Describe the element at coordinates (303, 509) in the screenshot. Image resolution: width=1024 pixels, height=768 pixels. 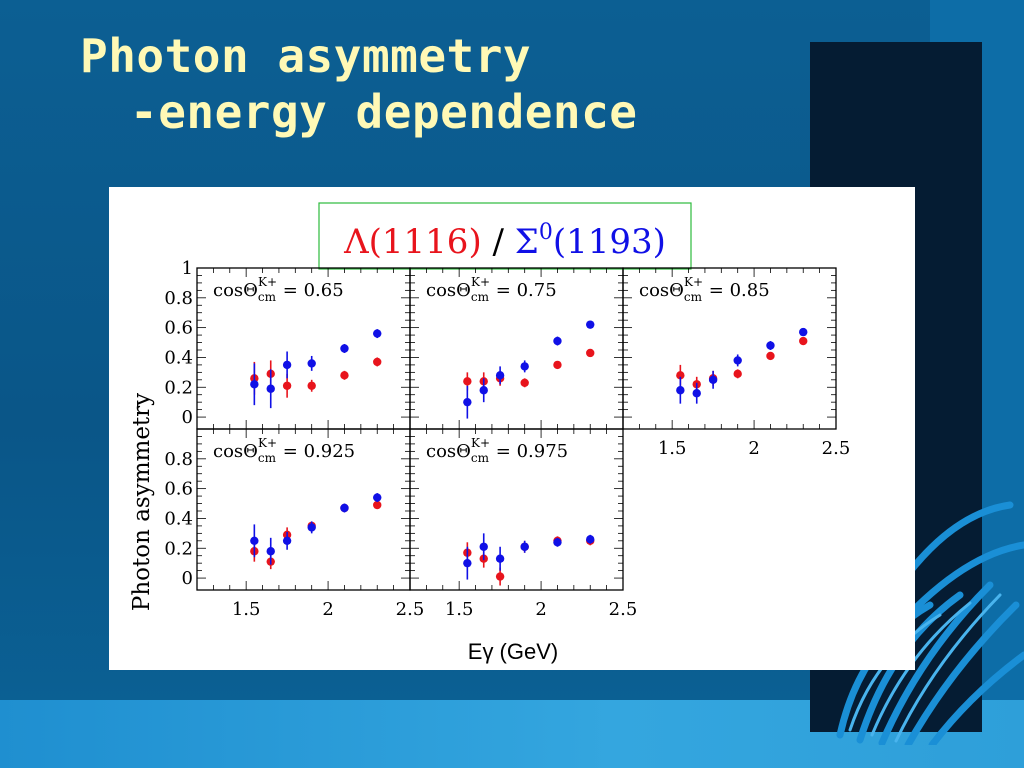
I see `panel-4: cosΘcmK+ = 0.925` at that location.